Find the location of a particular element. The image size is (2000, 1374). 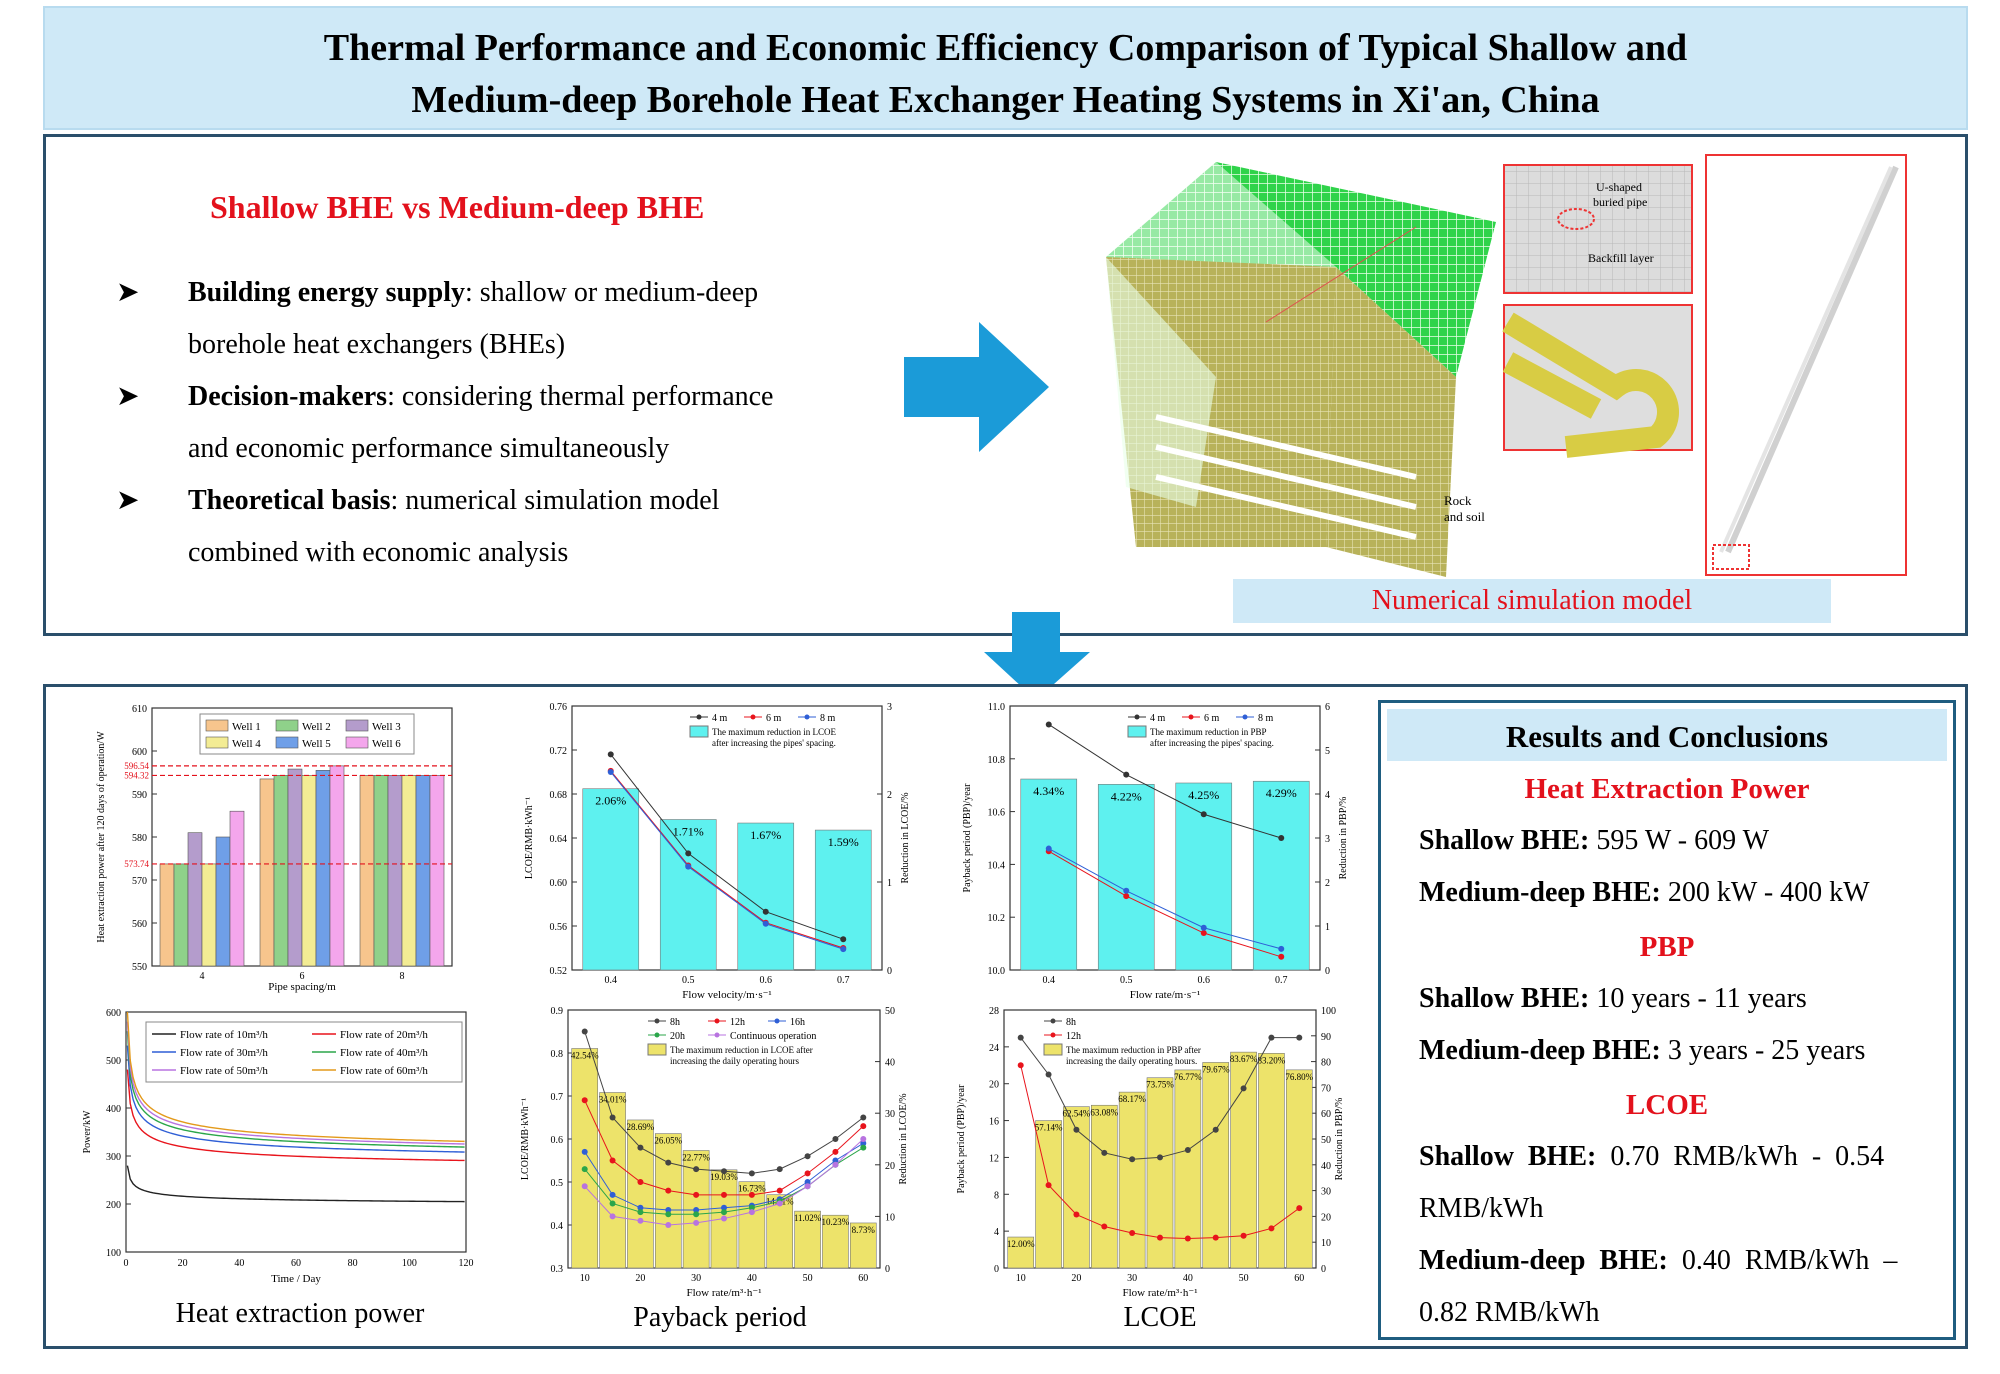

y-tick-label: 11.0 is located at coordinates (996, 707).